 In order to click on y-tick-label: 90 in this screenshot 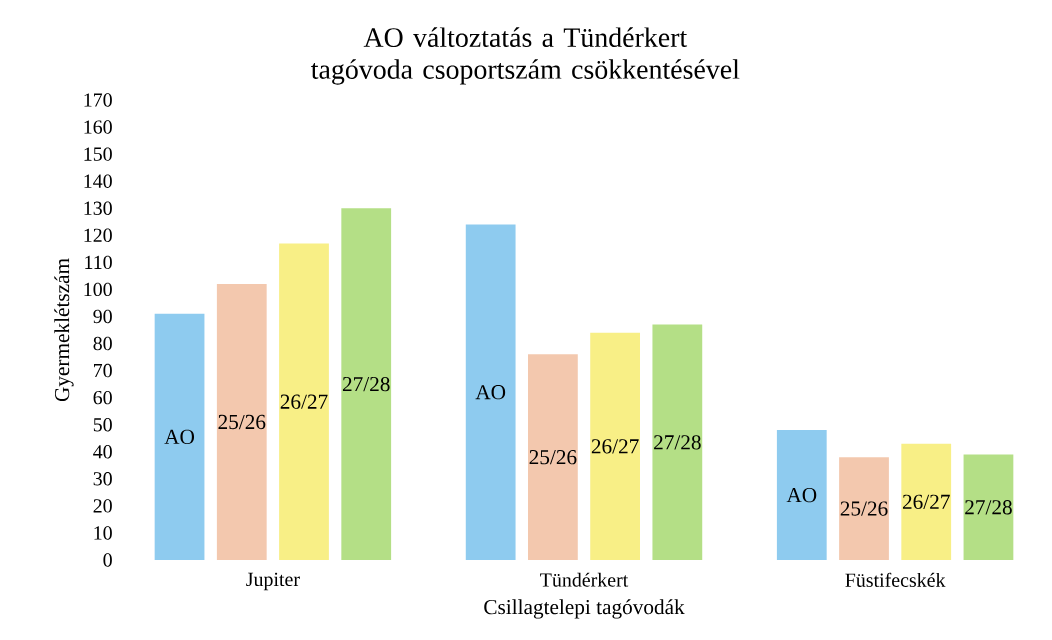, I will do `click(102, 316)`.